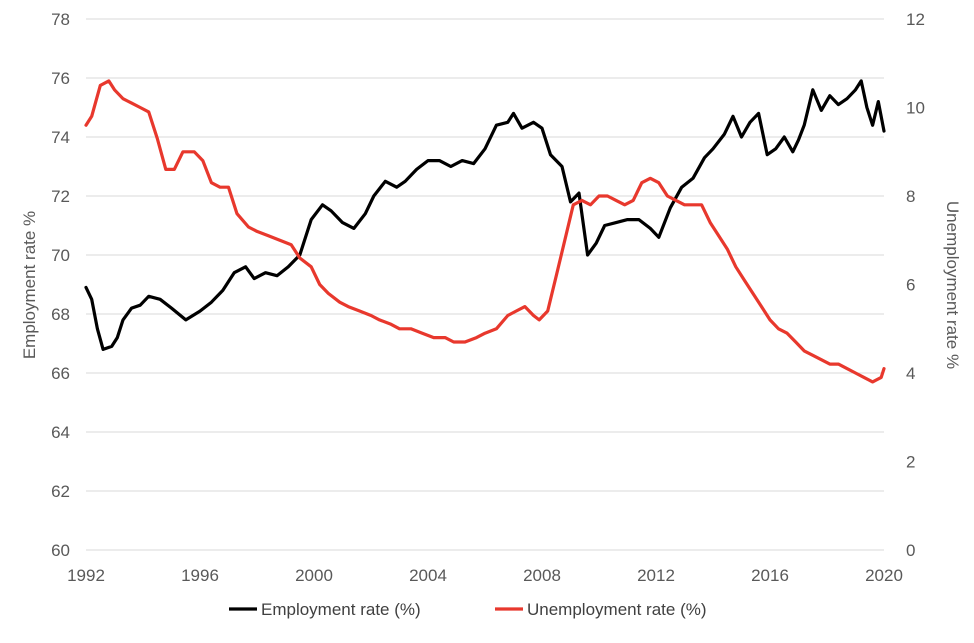 This screenshot has width=974, height=643. I want to click on legend-unemployment-label: Unemployment rate (%), so click(617, 609).